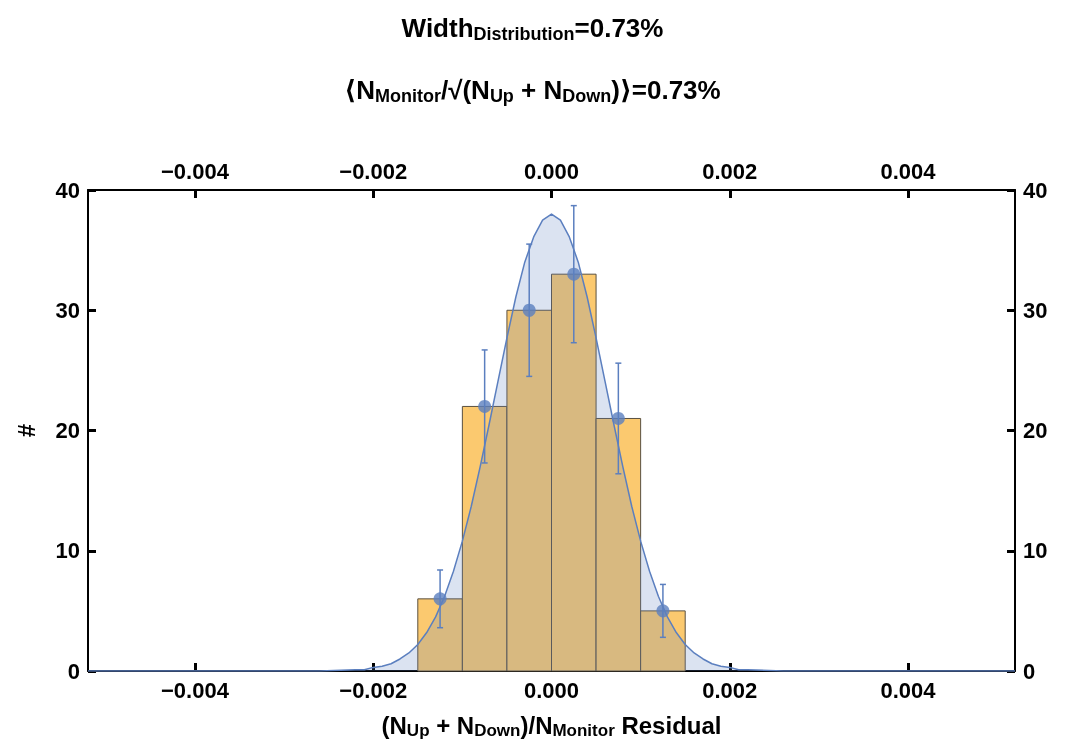 The width and height of the screenshot is (1065, 748). Describe the element at coordinates (195, 690) in the screenshot. I see `x-tick-label: −0.004` at that location.